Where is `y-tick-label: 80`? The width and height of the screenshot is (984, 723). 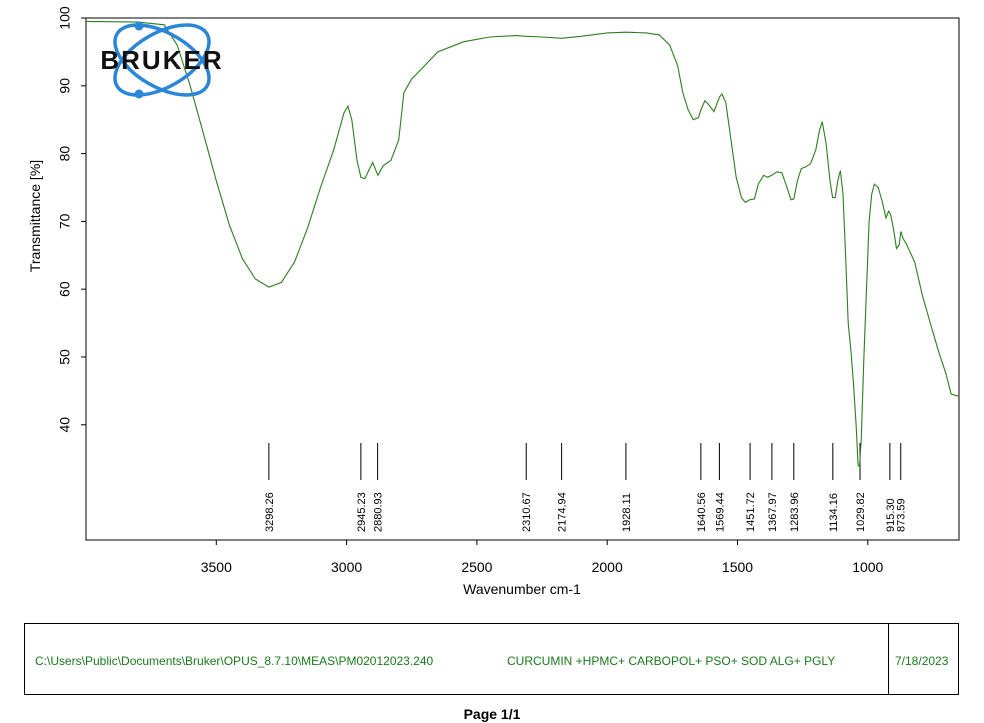
y-tick-label: 80 is located at coordinates (65, 154).